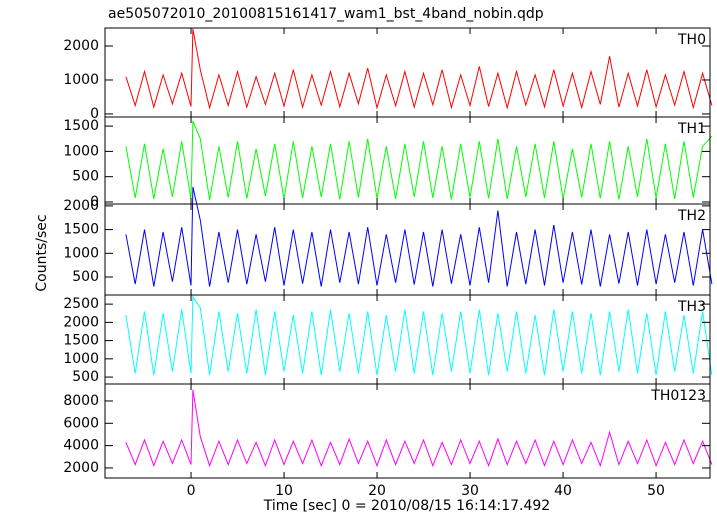 The image size is (717, 516). Describe the element at coordinates (81, 401) in the screenshot. I see `y-tick-label: 8000` at that location.